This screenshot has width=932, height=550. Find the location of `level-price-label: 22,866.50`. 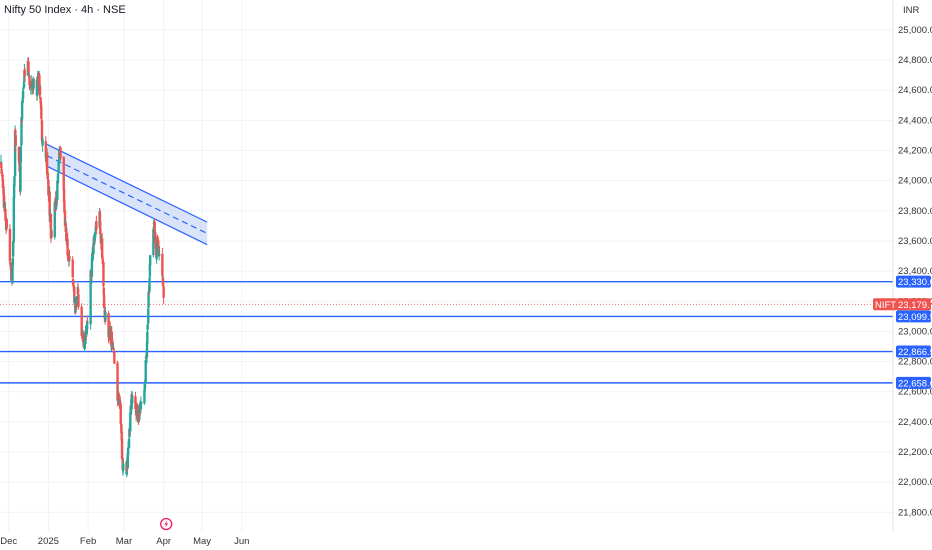

level-price-label: 22,866.50 is located at coordinates (915, 352).